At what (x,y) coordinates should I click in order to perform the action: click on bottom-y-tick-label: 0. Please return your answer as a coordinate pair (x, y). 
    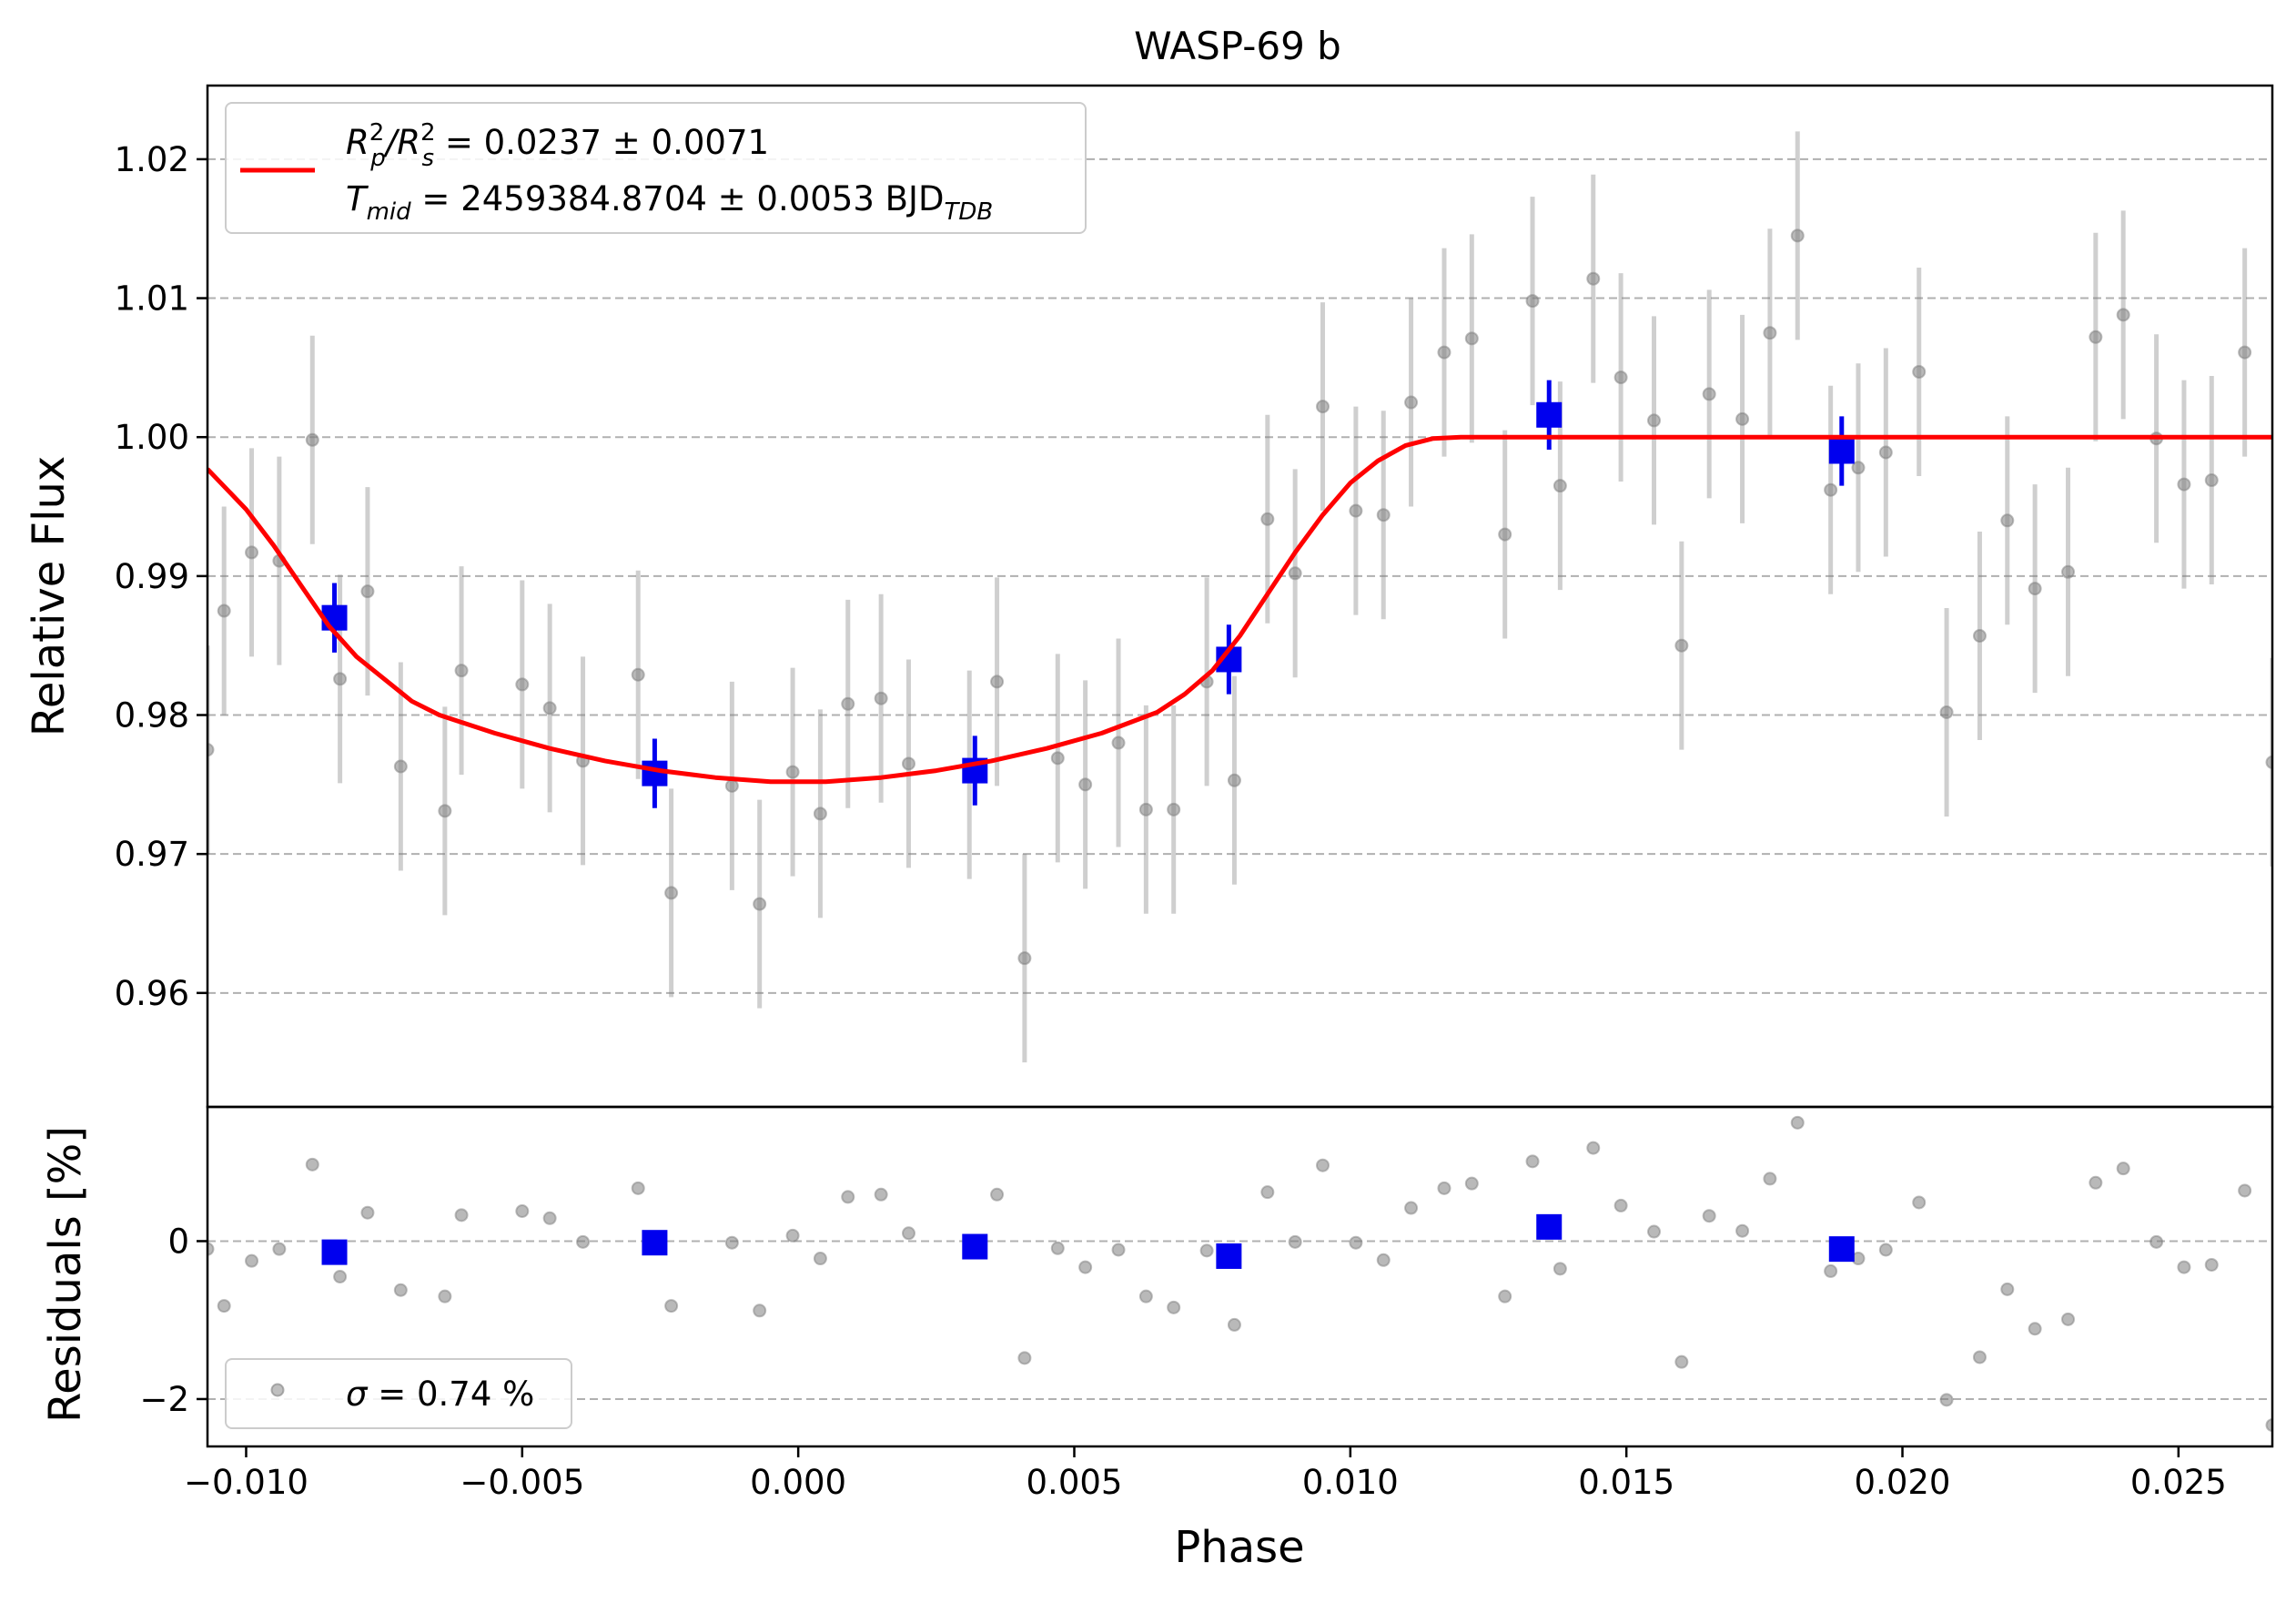
    Looking at the image, I should click on (178, 1241).